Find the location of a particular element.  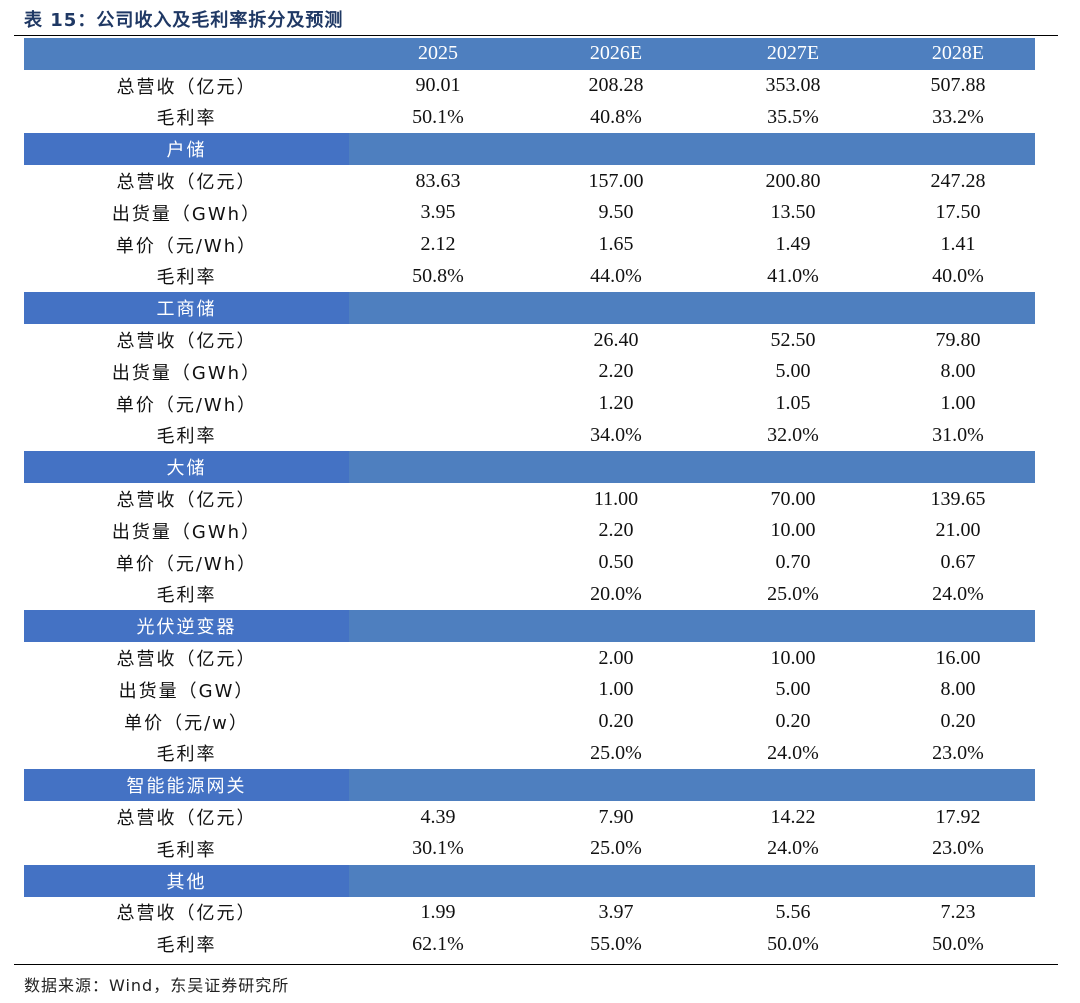

value-cell: 14.22 is located at coordinates (793, 816).